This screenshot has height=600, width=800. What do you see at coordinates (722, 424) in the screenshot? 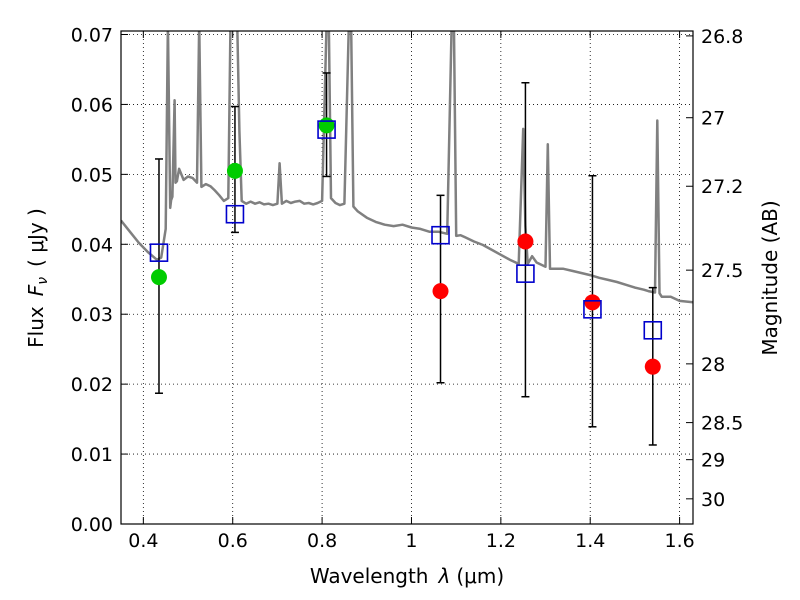
I see `y2-tick-label: 28.5` at bounding box center [722, 424].